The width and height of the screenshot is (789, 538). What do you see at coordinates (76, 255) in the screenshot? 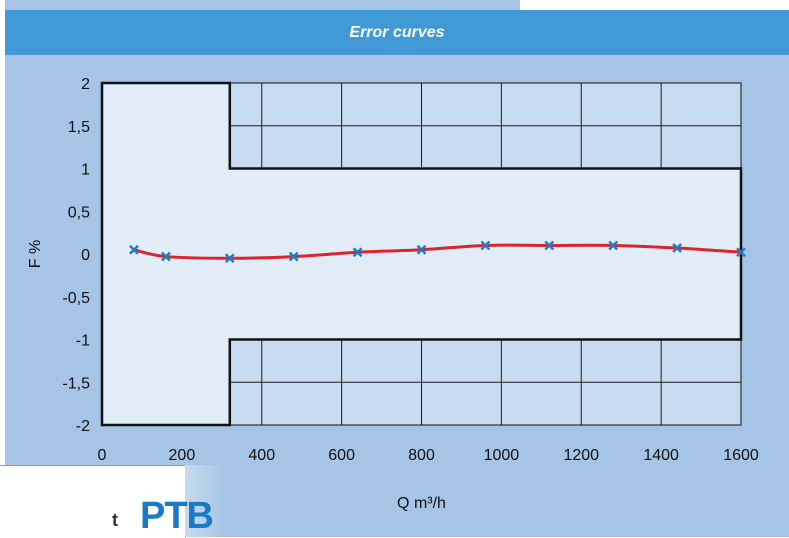
I see `y-axis-ticks: 2 1,5 1 0,5 0 -0,5 -1 -1,5 -2` at bounding box center [76, 255].